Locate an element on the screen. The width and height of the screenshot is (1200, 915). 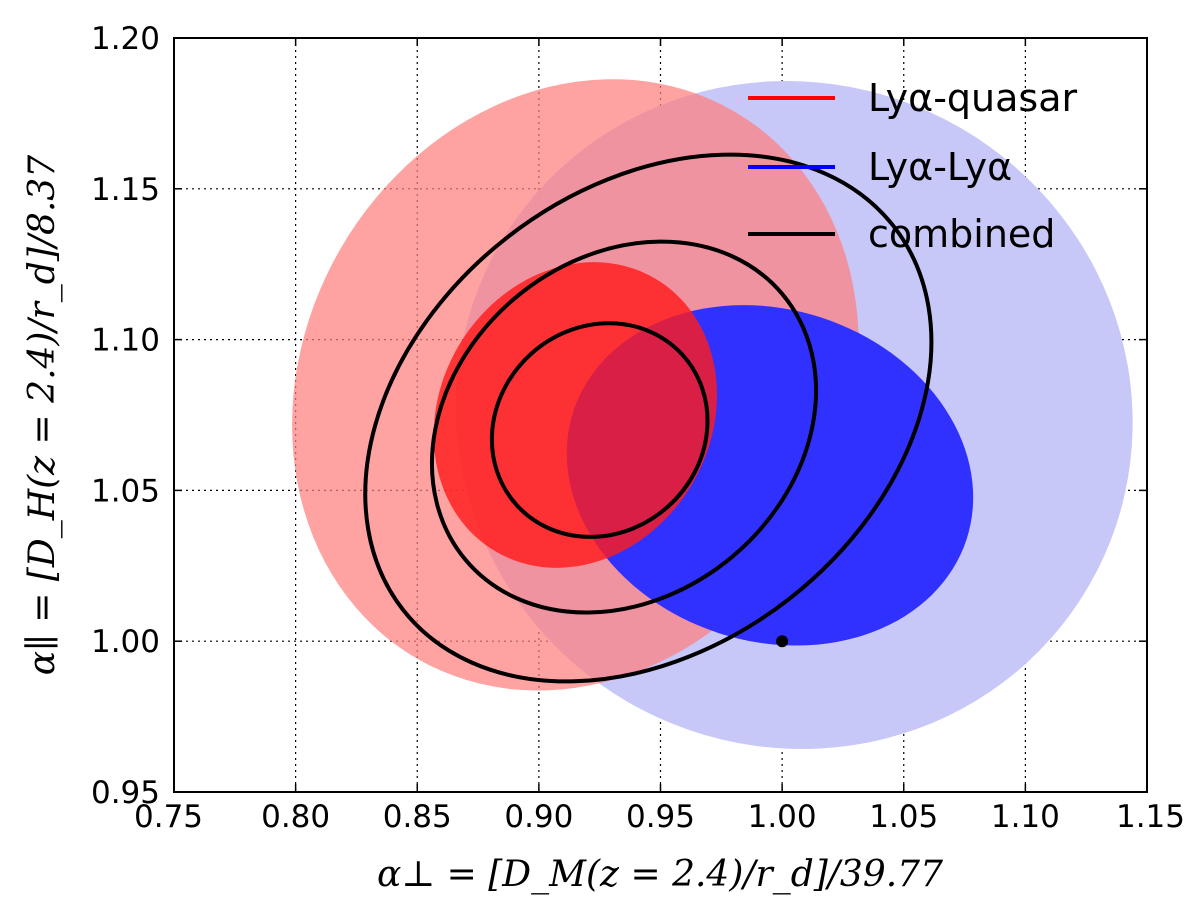
x-tick-label: 1.10 is located at coordinates (1025, 817).